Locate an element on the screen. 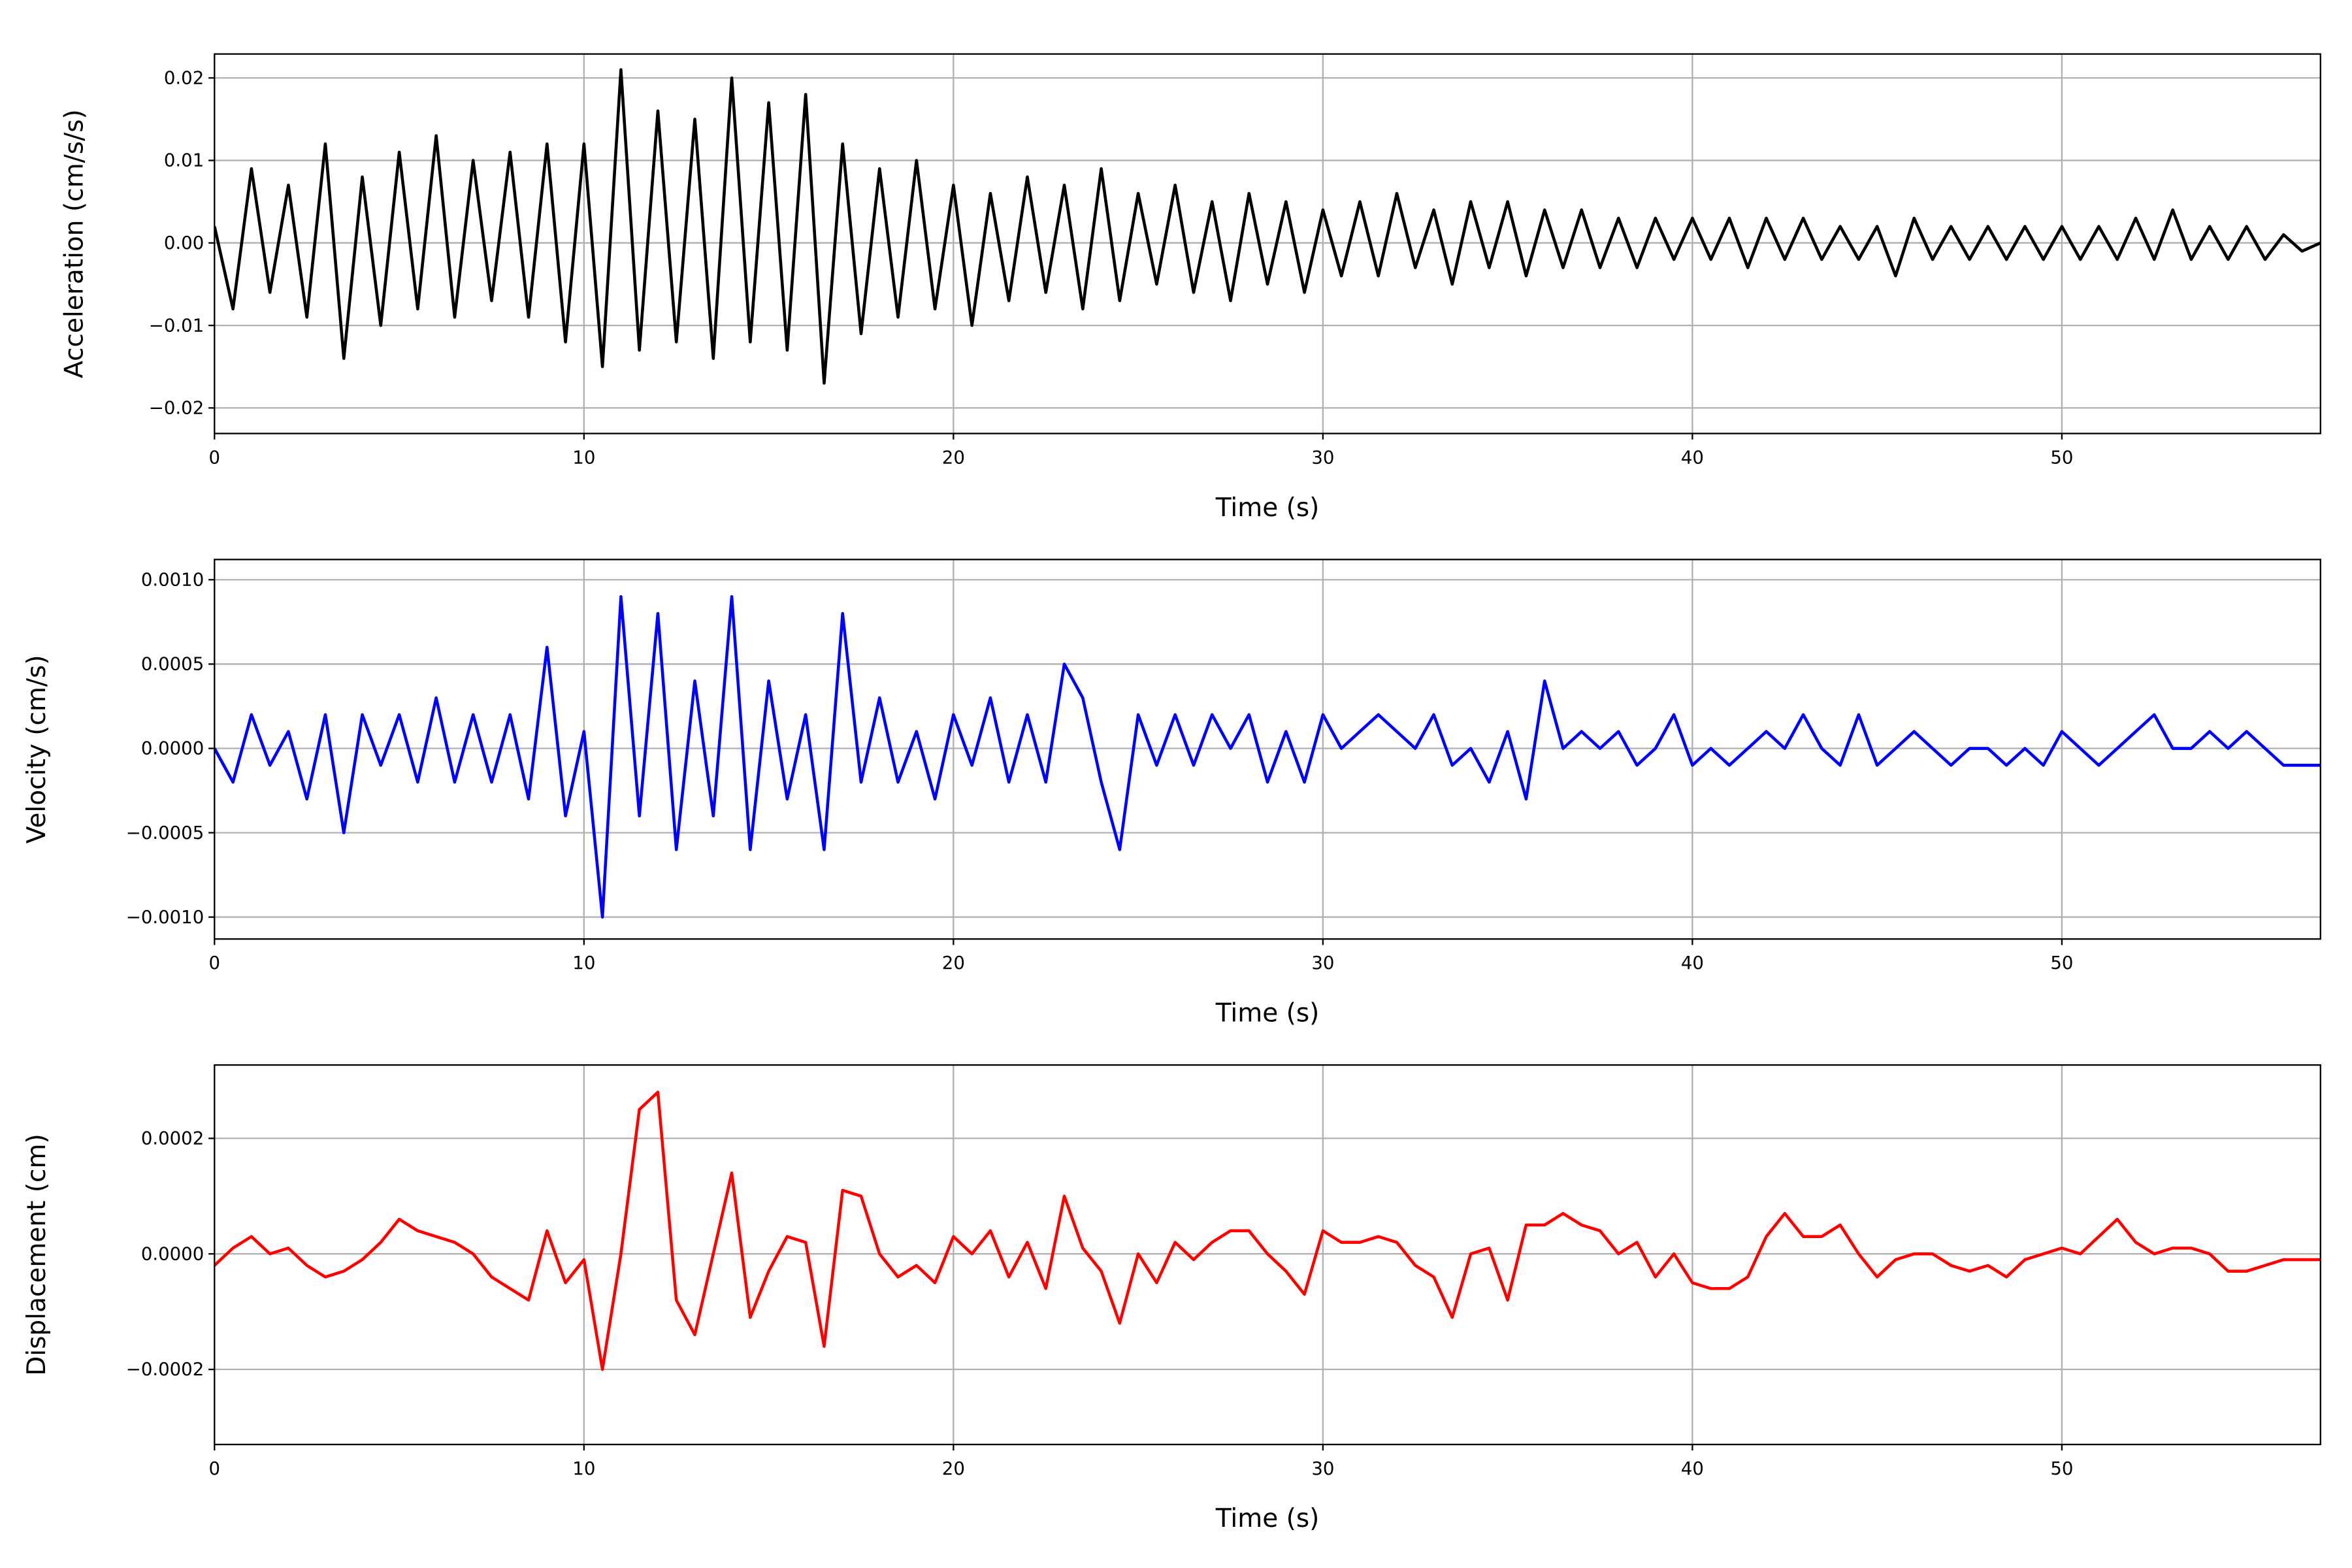  y-axis-label: Displacement (cm) is located at coordinates (37, 1255).